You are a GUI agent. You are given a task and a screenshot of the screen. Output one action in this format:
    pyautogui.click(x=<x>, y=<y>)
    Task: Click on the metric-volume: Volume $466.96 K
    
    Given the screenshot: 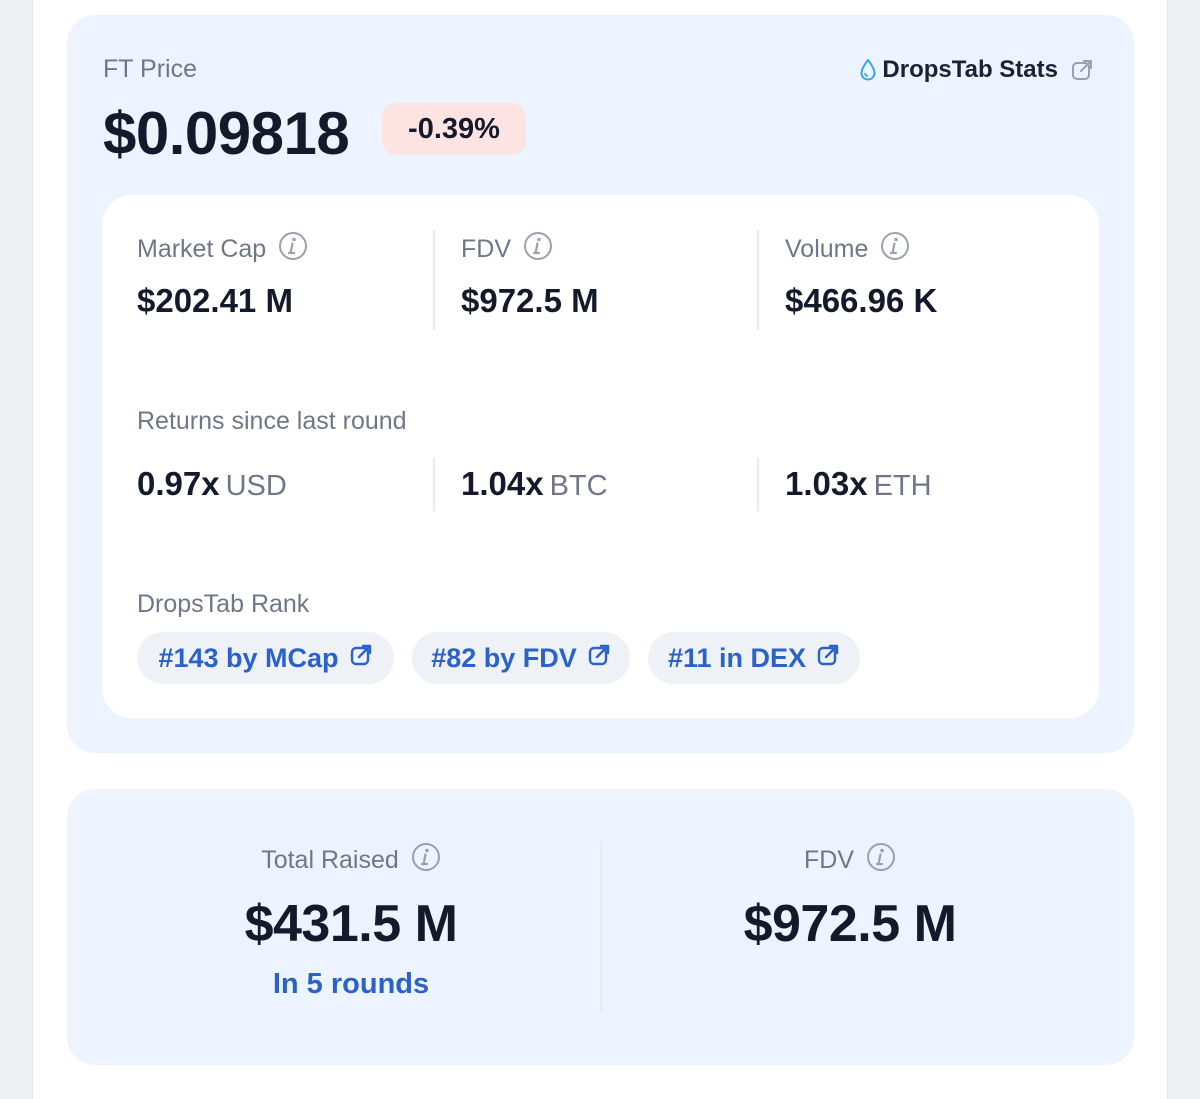 What is the action you would take?
    pyautogui.click(x=861, y=275)
    